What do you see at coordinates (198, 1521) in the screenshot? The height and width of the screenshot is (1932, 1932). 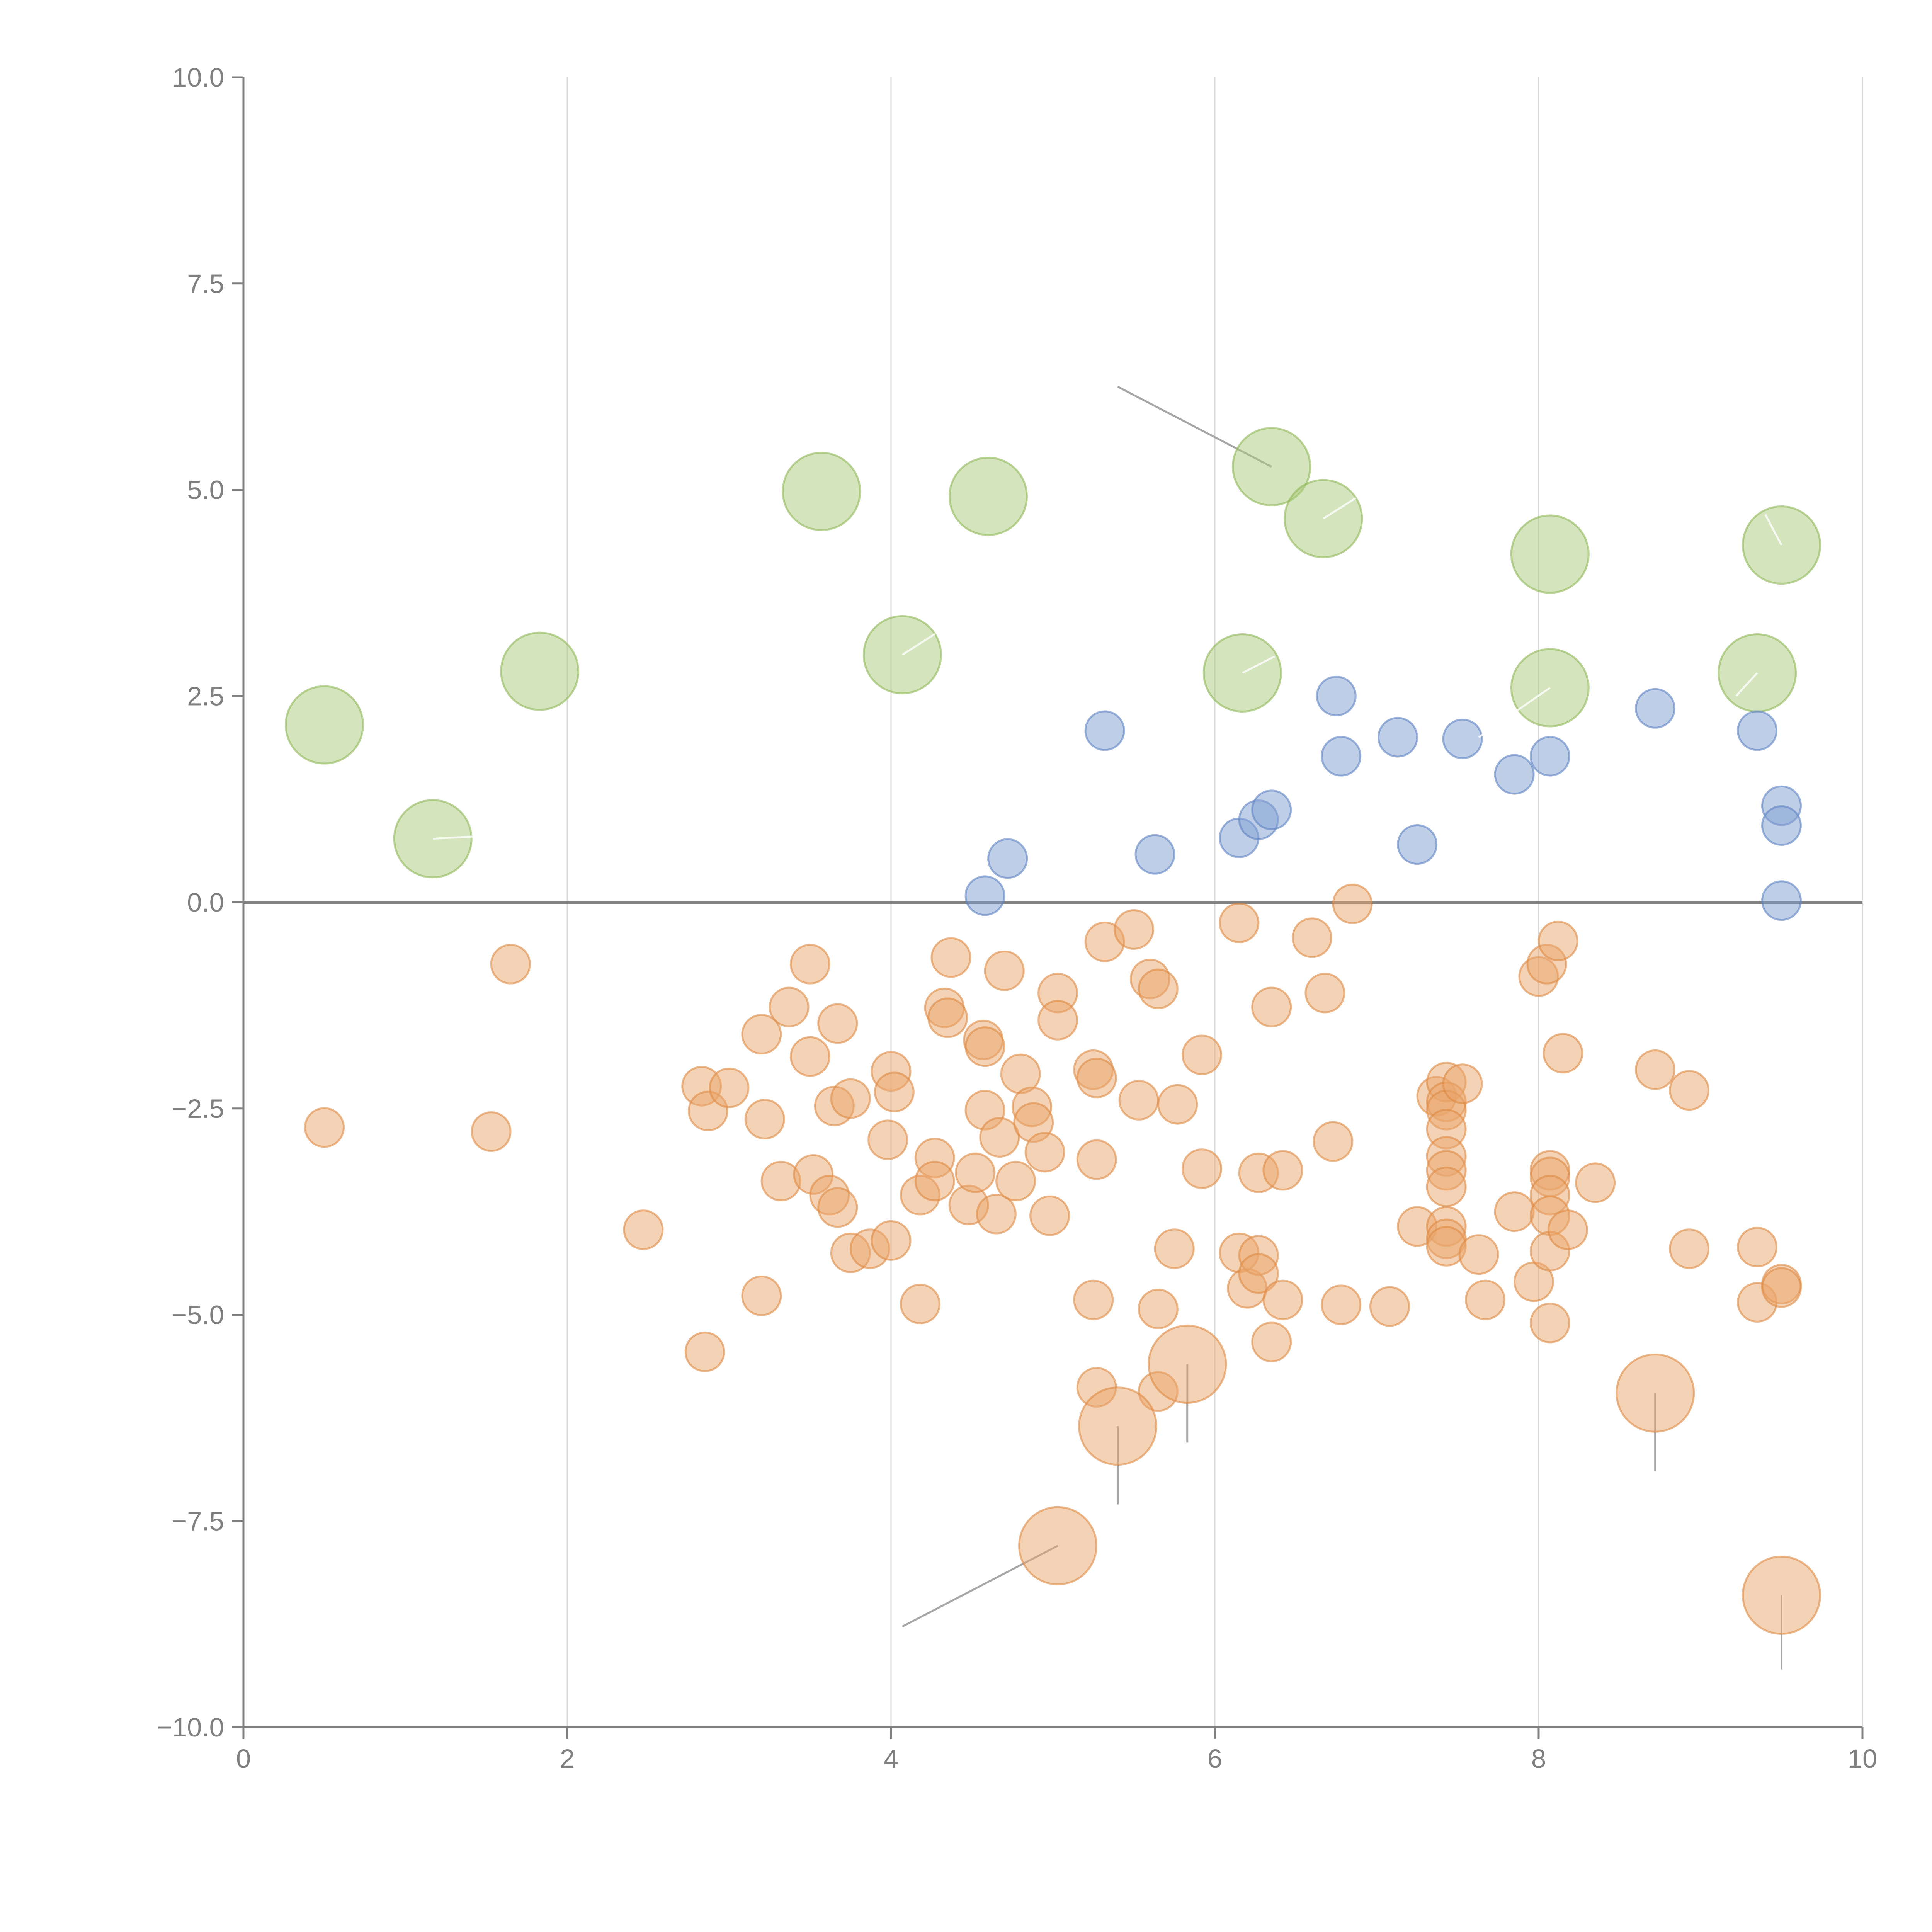 I see `y-tick-label: −7.5` at bounding box center [198, 1521].